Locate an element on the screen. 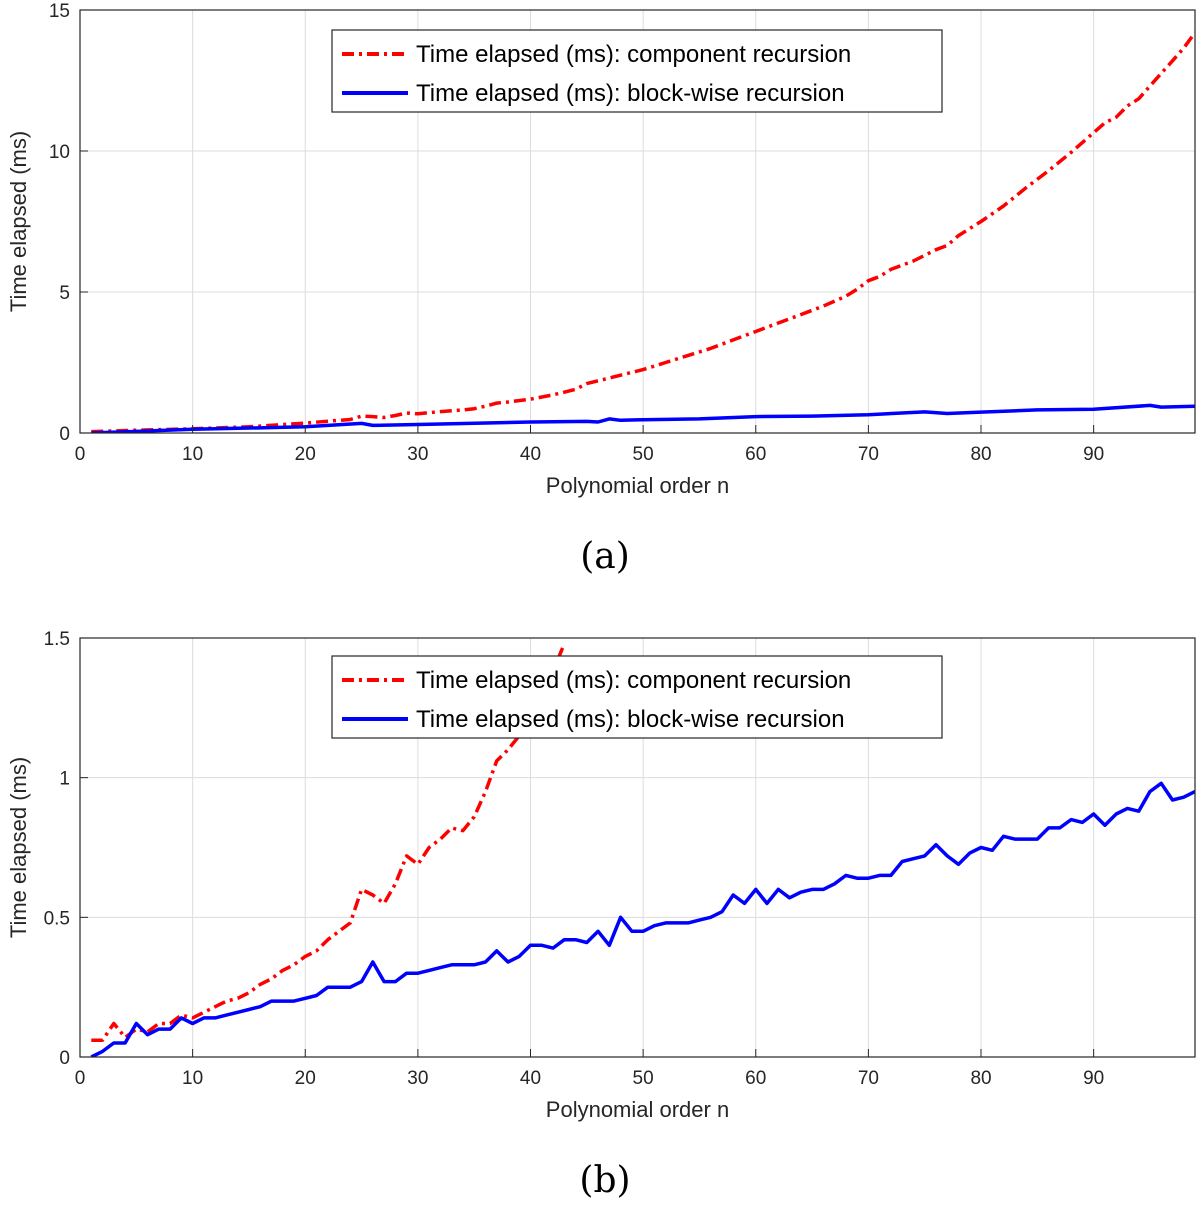 The image size is (1200, 1206). subfigure-caption: (b) is located at coordinates (604, 1180).